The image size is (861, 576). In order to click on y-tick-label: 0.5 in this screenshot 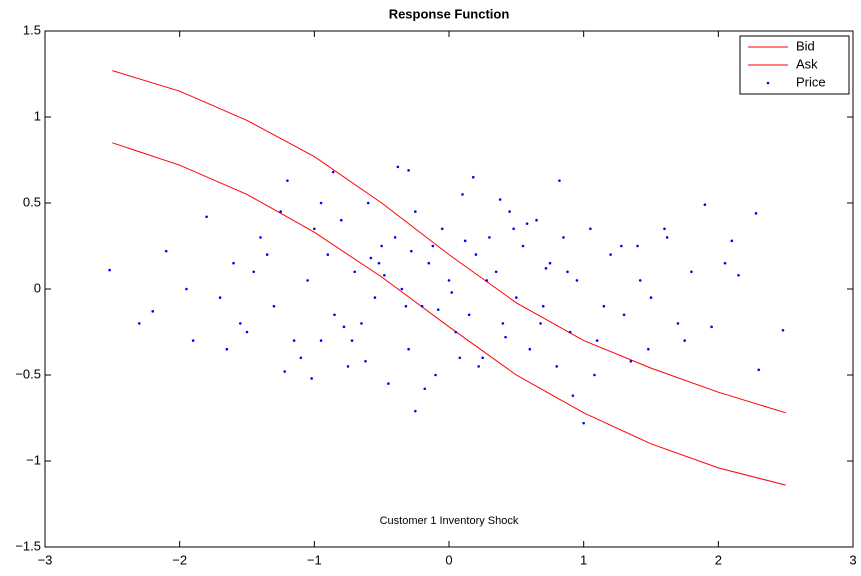, I will do `click(32, 201)`.